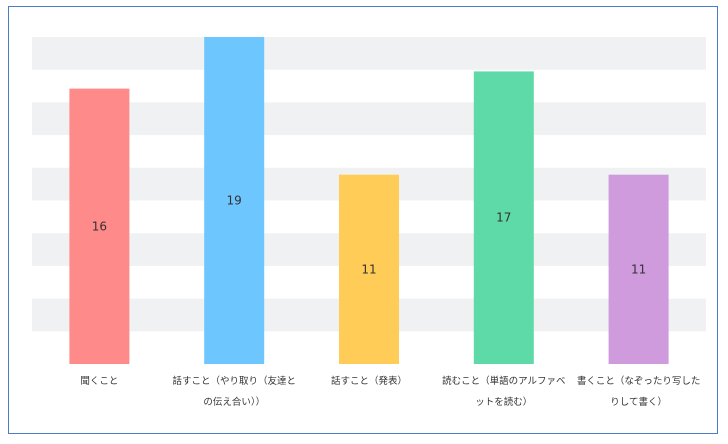 Image resolution: width=728 pixels, height=444 pixels. Describe the element at coordinates (99, 381) in the screenshot. I see `category-label: 聞くこと` at that location.